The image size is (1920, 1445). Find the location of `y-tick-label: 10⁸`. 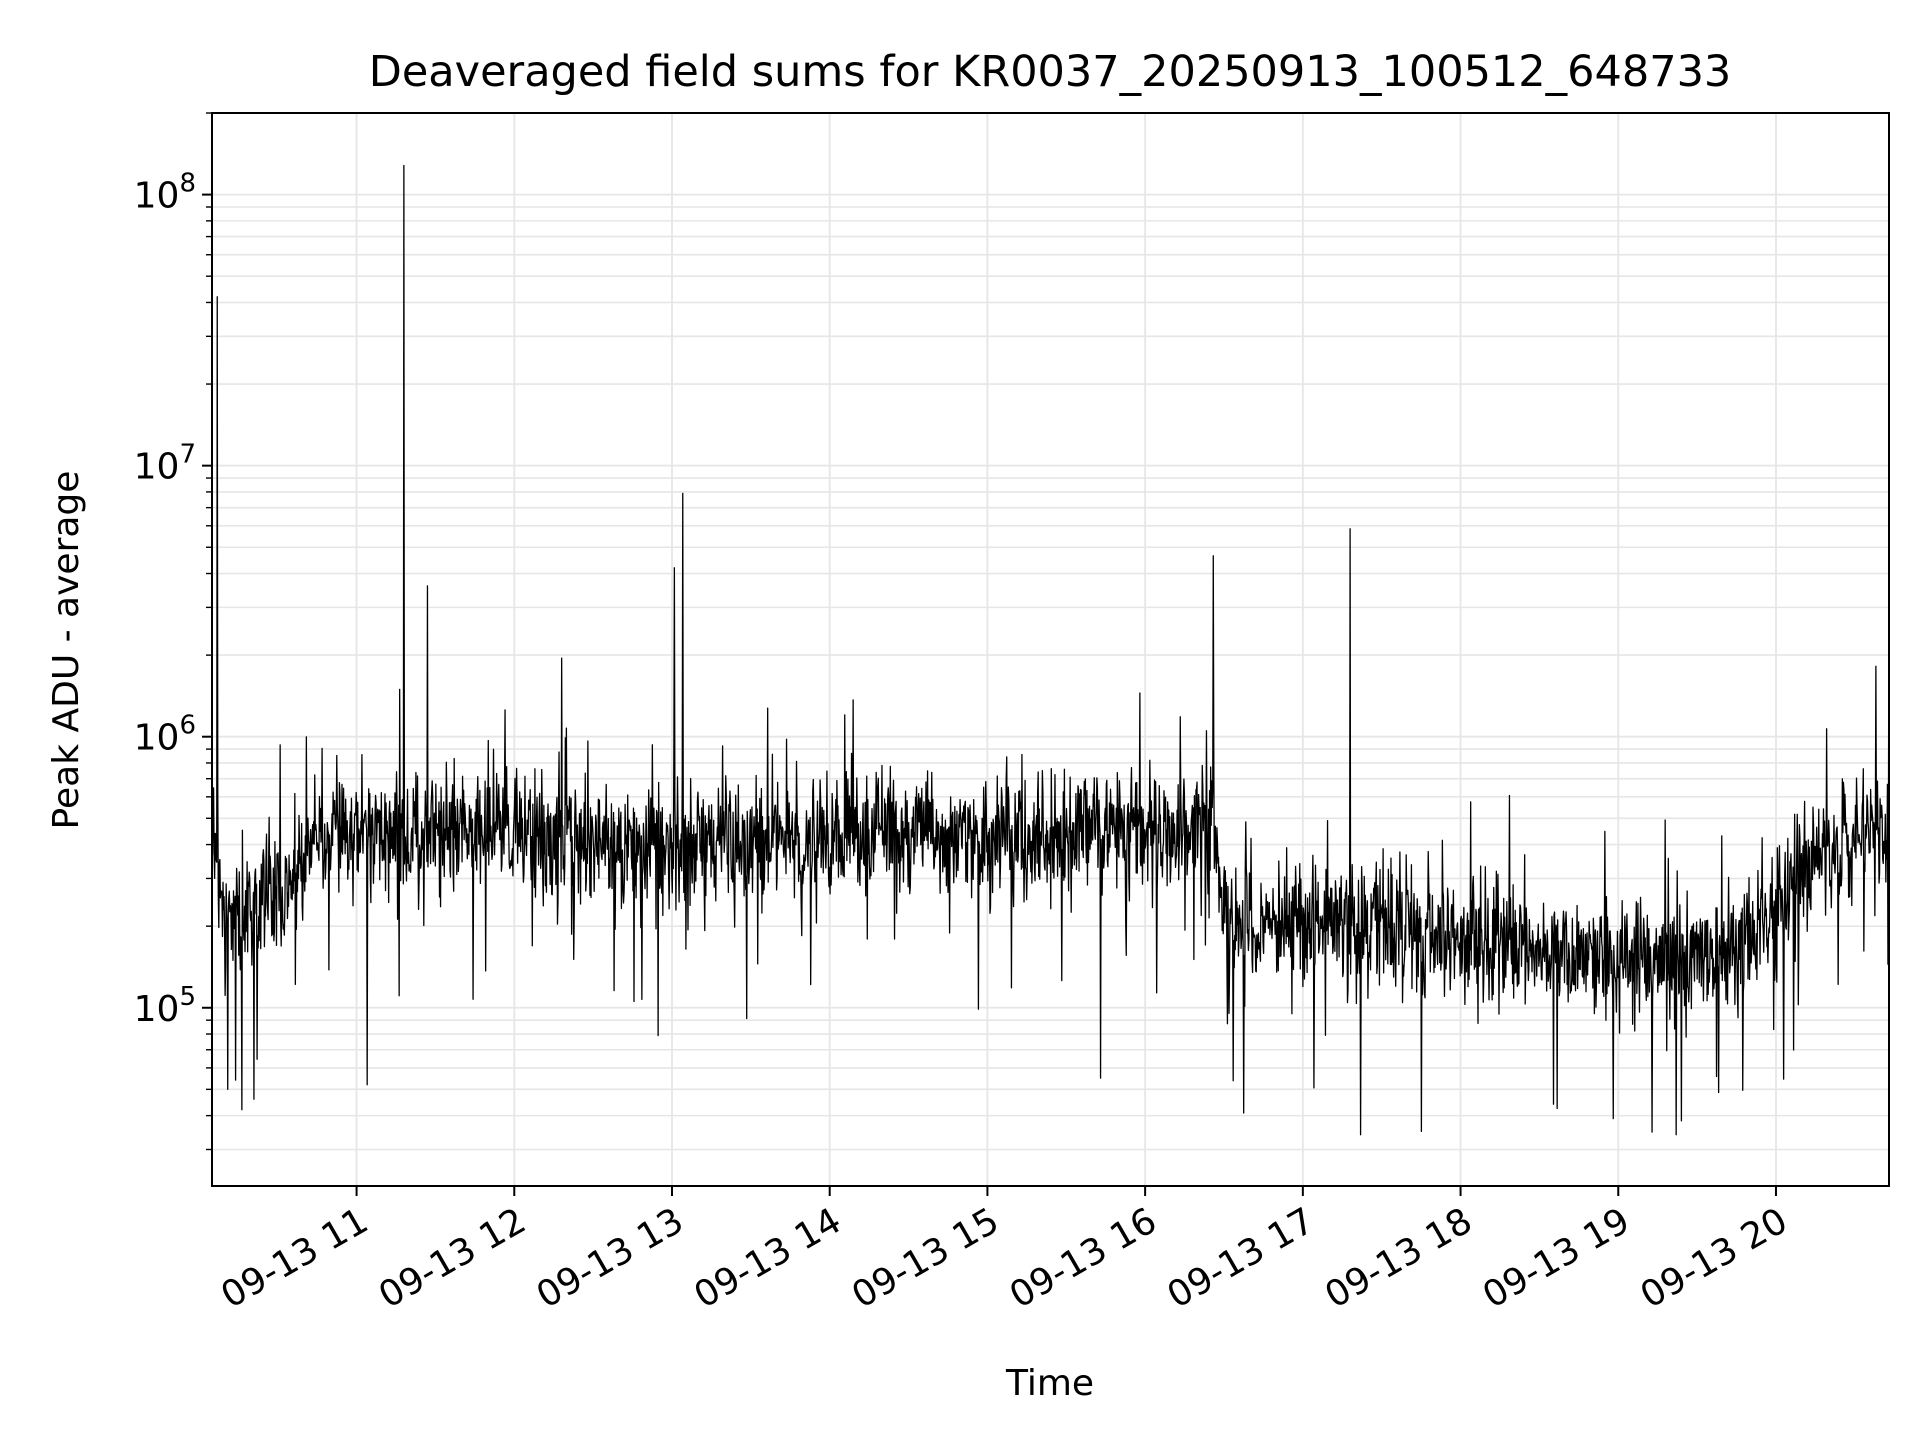

y-tick-label: 10⁸ is located at coordinates (165, 193).